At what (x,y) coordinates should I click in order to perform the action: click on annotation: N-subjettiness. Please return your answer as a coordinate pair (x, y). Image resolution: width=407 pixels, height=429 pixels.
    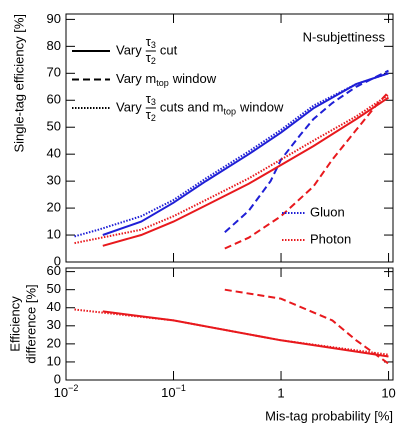
    Looking at the image, I should click on (344, 36).